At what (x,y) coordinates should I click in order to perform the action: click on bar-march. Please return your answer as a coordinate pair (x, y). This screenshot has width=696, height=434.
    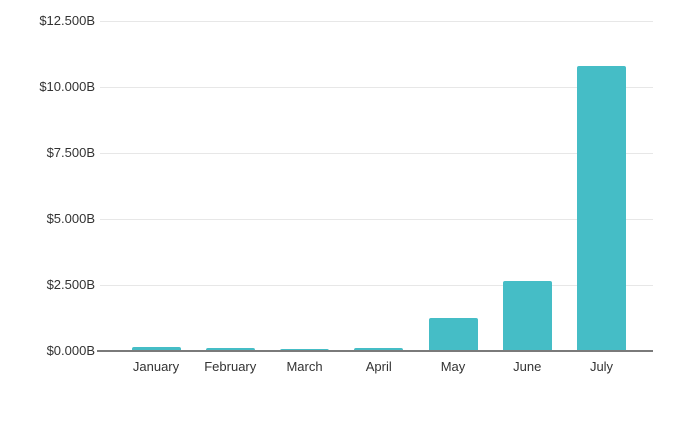
    Looking at the image, I should click on (304, 349).